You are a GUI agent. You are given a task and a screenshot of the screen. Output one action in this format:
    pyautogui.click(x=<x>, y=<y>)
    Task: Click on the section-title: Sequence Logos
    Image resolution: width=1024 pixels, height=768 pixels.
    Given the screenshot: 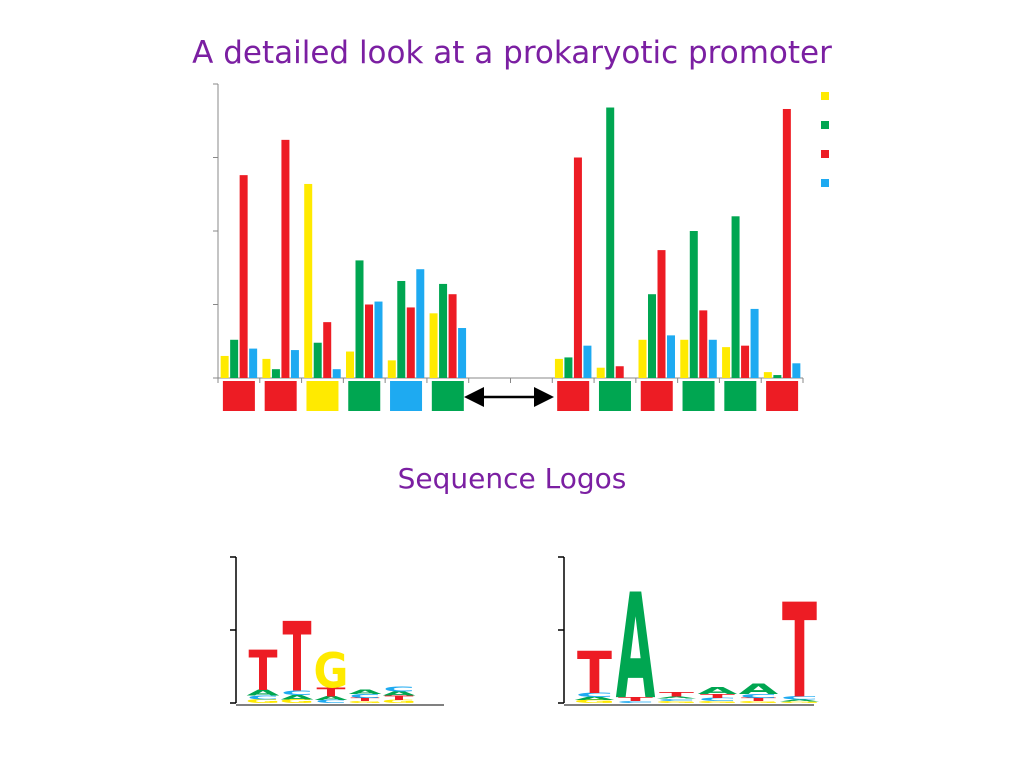 What is the action you would take?
    pyautogui.click(x=512, y=478)
    